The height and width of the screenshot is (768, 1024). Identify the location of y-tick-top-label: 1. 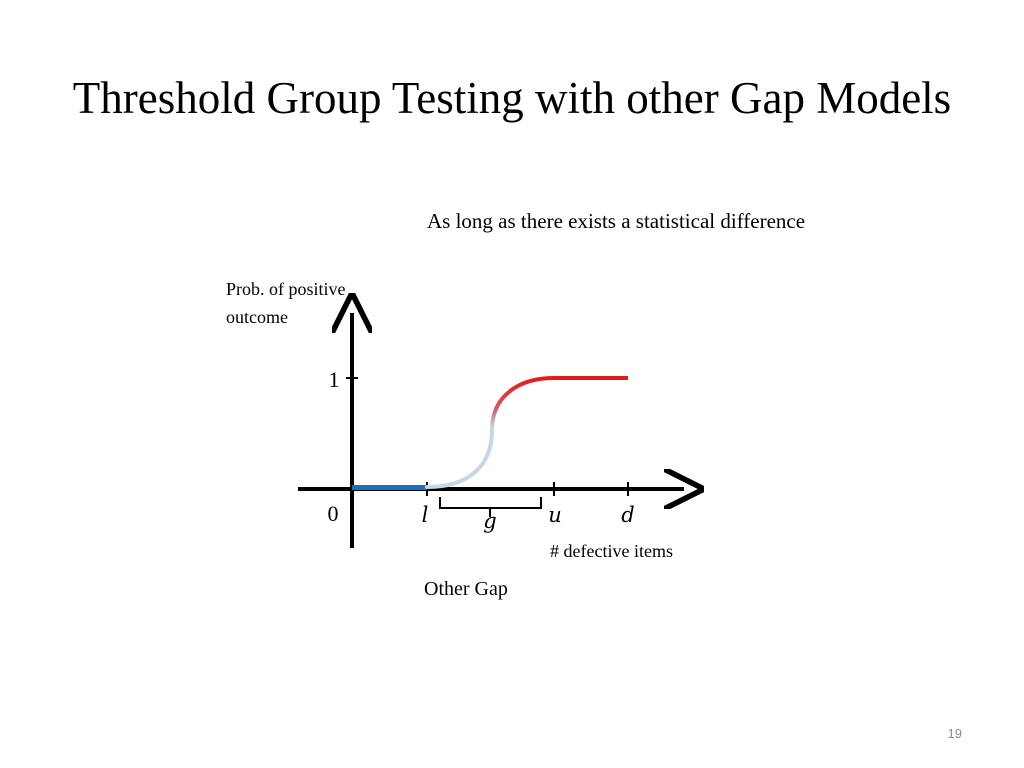
(334, 379).